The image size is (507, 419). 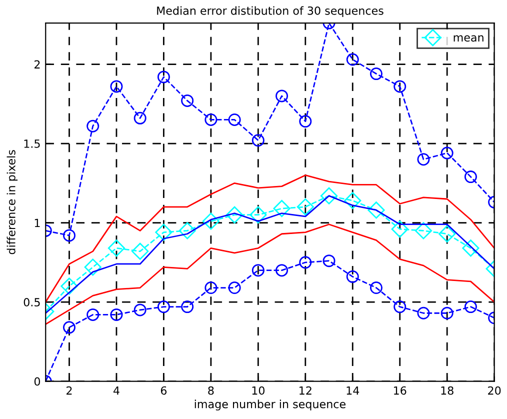 What do you see at coordinates (37, 381) in the screenshot?
I see `y-tick-label: 0` at bounding box center [37, 381].